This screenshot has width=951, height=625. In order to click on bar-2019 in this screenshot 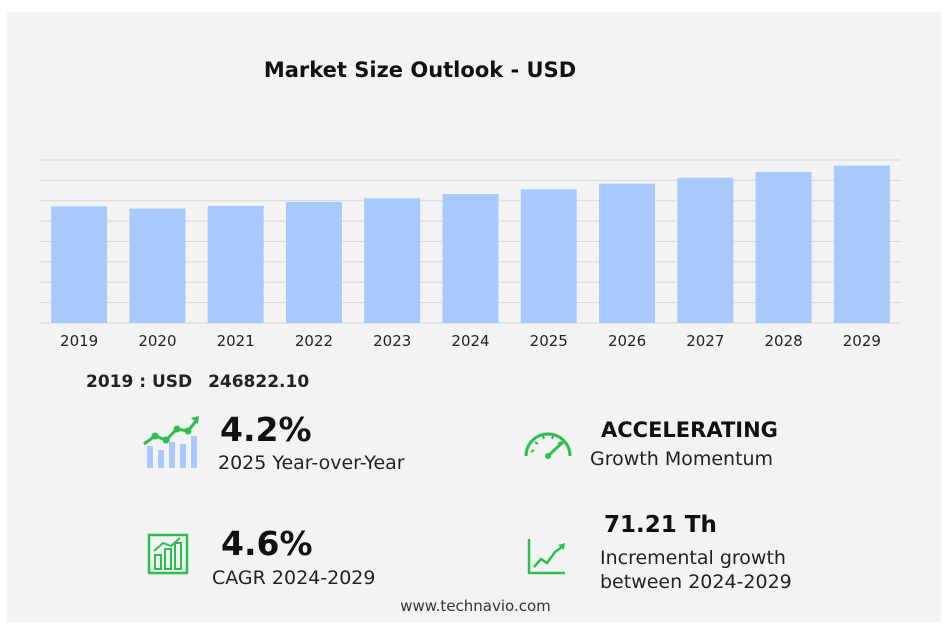, I will do `click(79, 264)`.